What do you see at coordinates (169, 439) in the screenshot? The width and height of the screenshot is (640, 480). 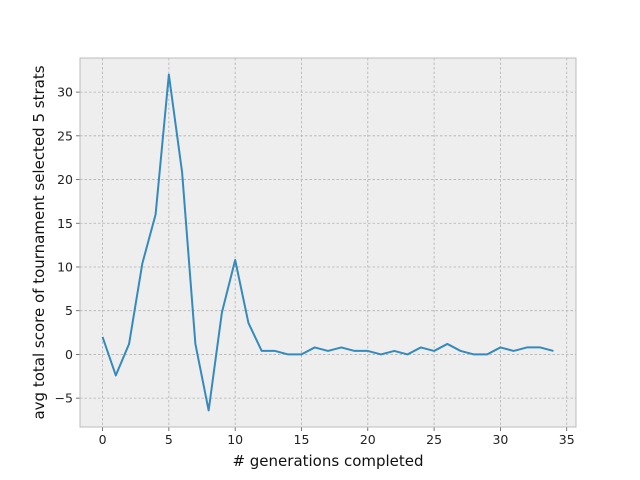 I see `x-tick-label: 5` at bounding box center [169, 439].